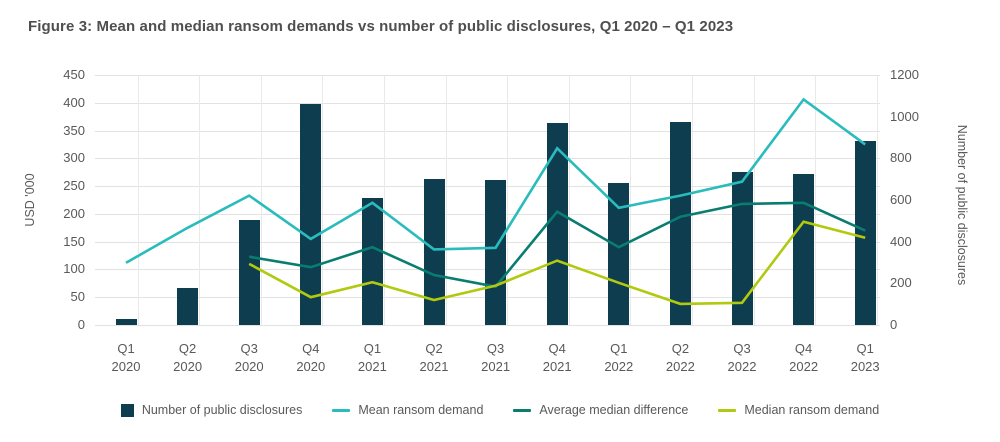  I want to click on left-axis-tick-label: 450, so click(74, 74).